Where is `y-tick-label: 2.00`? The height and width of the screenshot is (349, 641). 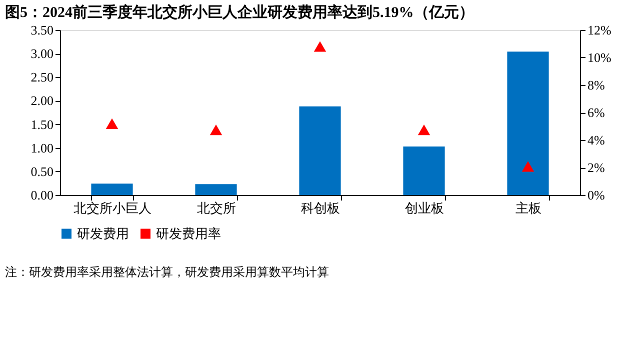 y-tick-label: 2.00 is located at coordinates (42, 100).